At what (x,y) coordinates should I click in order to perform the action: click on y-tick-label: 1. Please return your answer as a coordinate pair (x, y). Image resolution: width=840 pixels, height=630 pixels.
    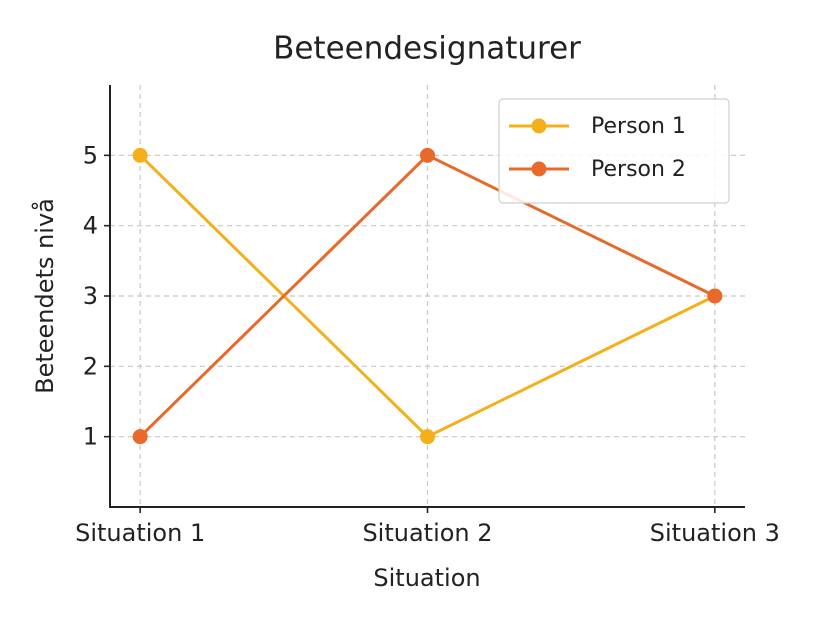
    Looking at the image, I should click on (90, 437).